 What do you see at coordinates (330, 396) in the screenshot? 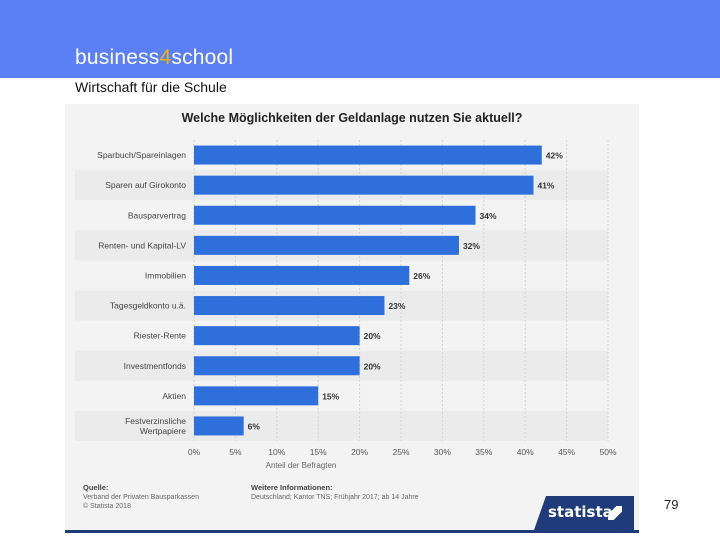
I see `data-label: 15%` at bounding box center [330, 396].